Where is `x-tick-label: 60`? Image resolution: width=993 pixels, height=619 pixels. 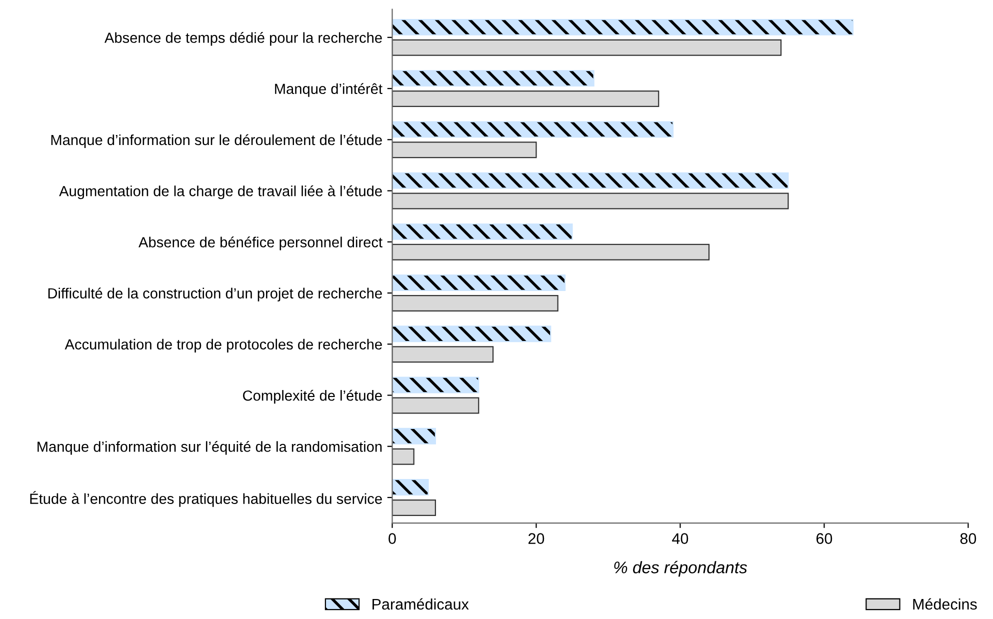
x-tick-label: 60 is located at coordinates (824, 538).